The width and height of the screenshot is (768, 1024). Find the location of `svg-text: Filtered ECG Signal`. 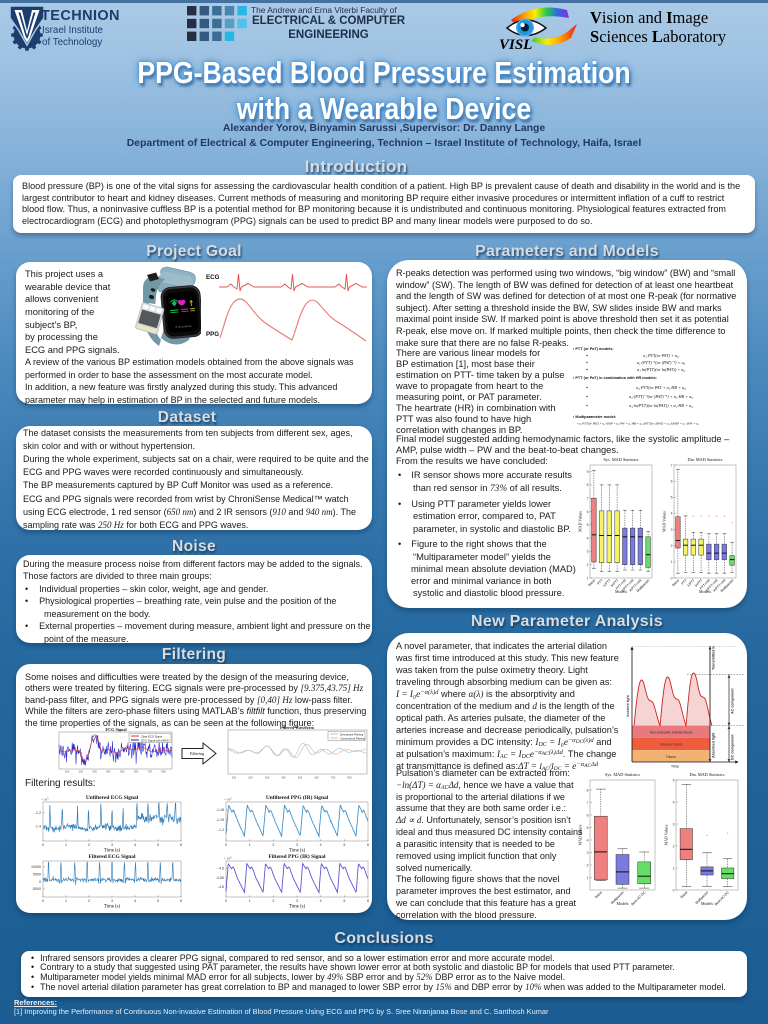

svg-text: Filtered ECG Signal is located at coordinates (112, 857).